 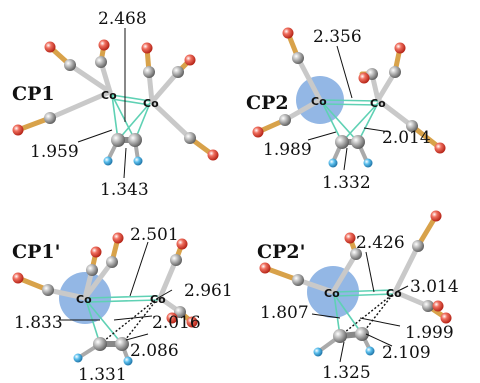 I want to click on distance-label: 1.999, so click(x=429, y=333).